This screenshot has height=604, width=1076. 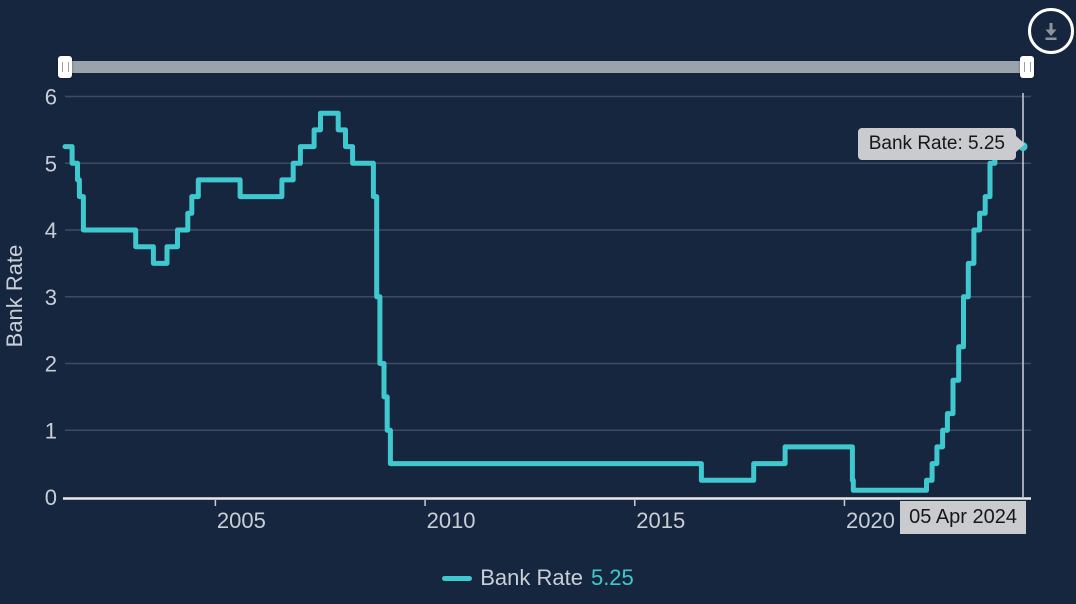 I want to click on y-axis-title: Bank Rate, so click(x=14, y=296).